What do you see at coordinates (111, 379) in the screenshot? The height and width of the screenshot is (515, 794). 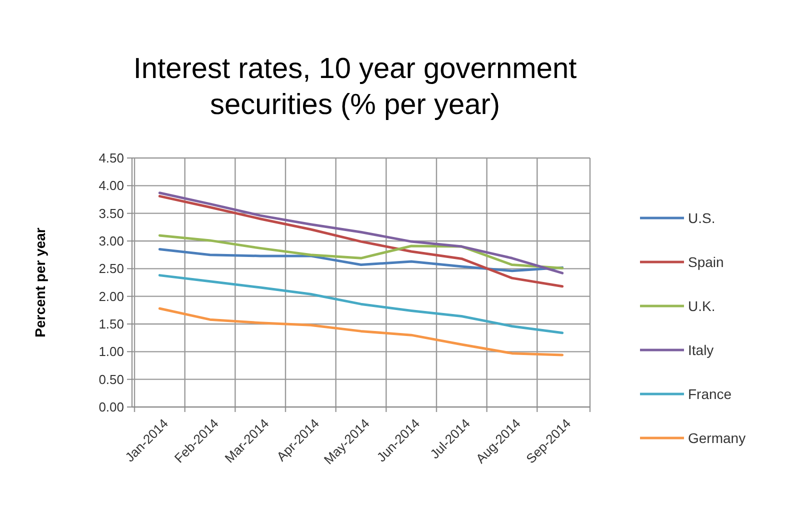 I see `y-tick-label: 0.50` at bounding box center [111, 379].